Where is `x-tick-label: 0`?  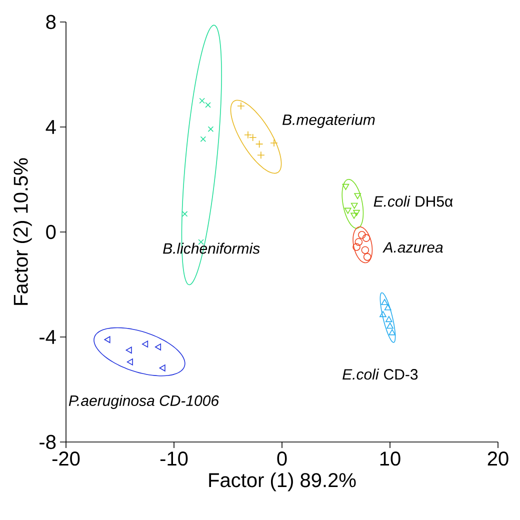
x-tick-label: 0 is located at coordinates (282, 459).